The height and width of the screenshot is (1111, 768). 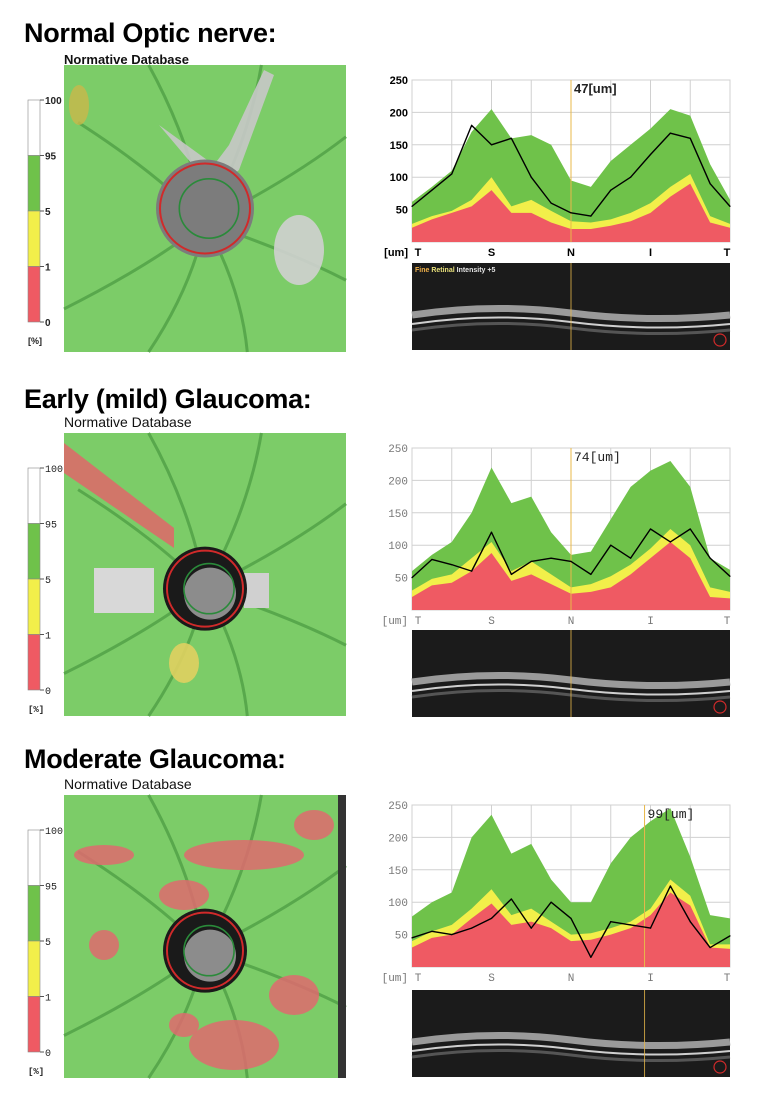 I want to click on disc-margin-contour, so click(x=205, y=588).